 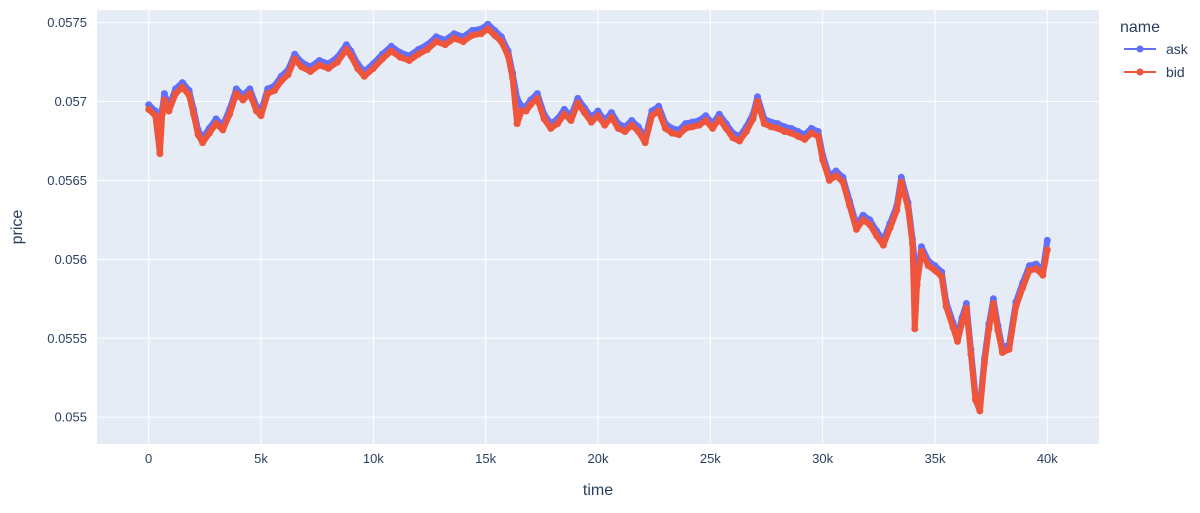 I want to click on x-tick-label: 30k, so click(x=822, y=458).